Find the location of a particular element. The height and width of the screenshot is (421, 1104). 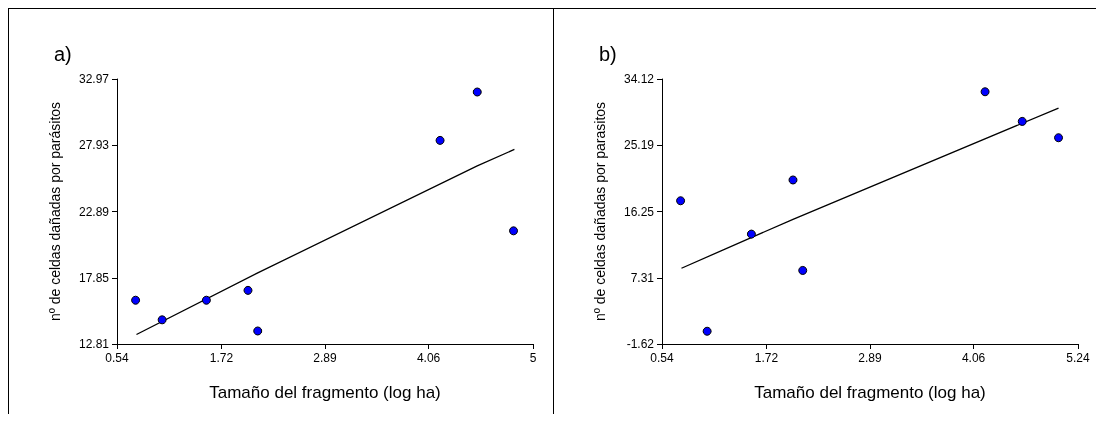

chart-title: a) is located at coordinates (63, 54).